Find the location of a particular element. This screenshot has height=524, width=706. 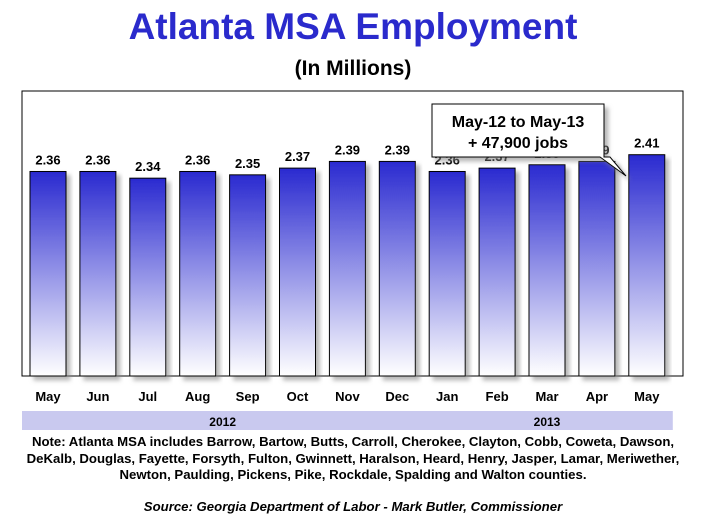

category-label-11: Apr is located at coordinates (597, 396).